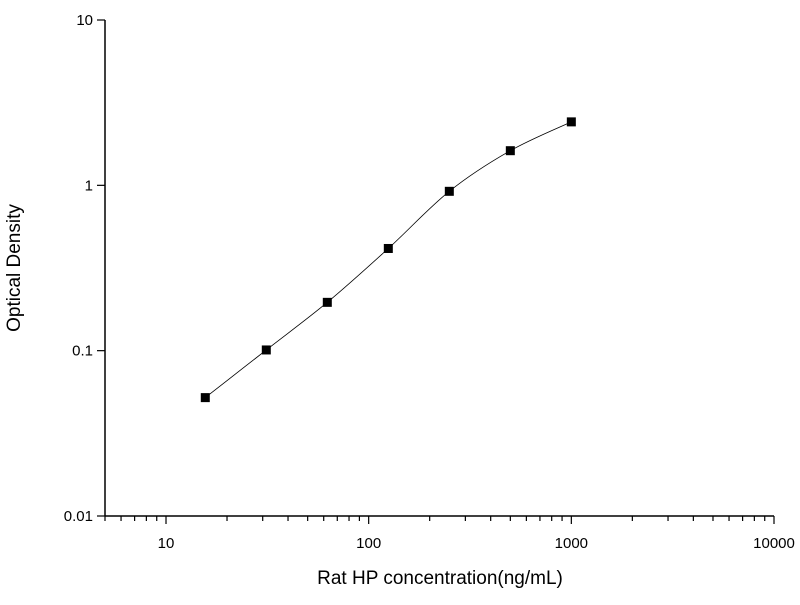  What do you see at coordinates (571, 543) in the screenshot?
I see `x-tick-label: 1000` at bounding box center [571, 543].